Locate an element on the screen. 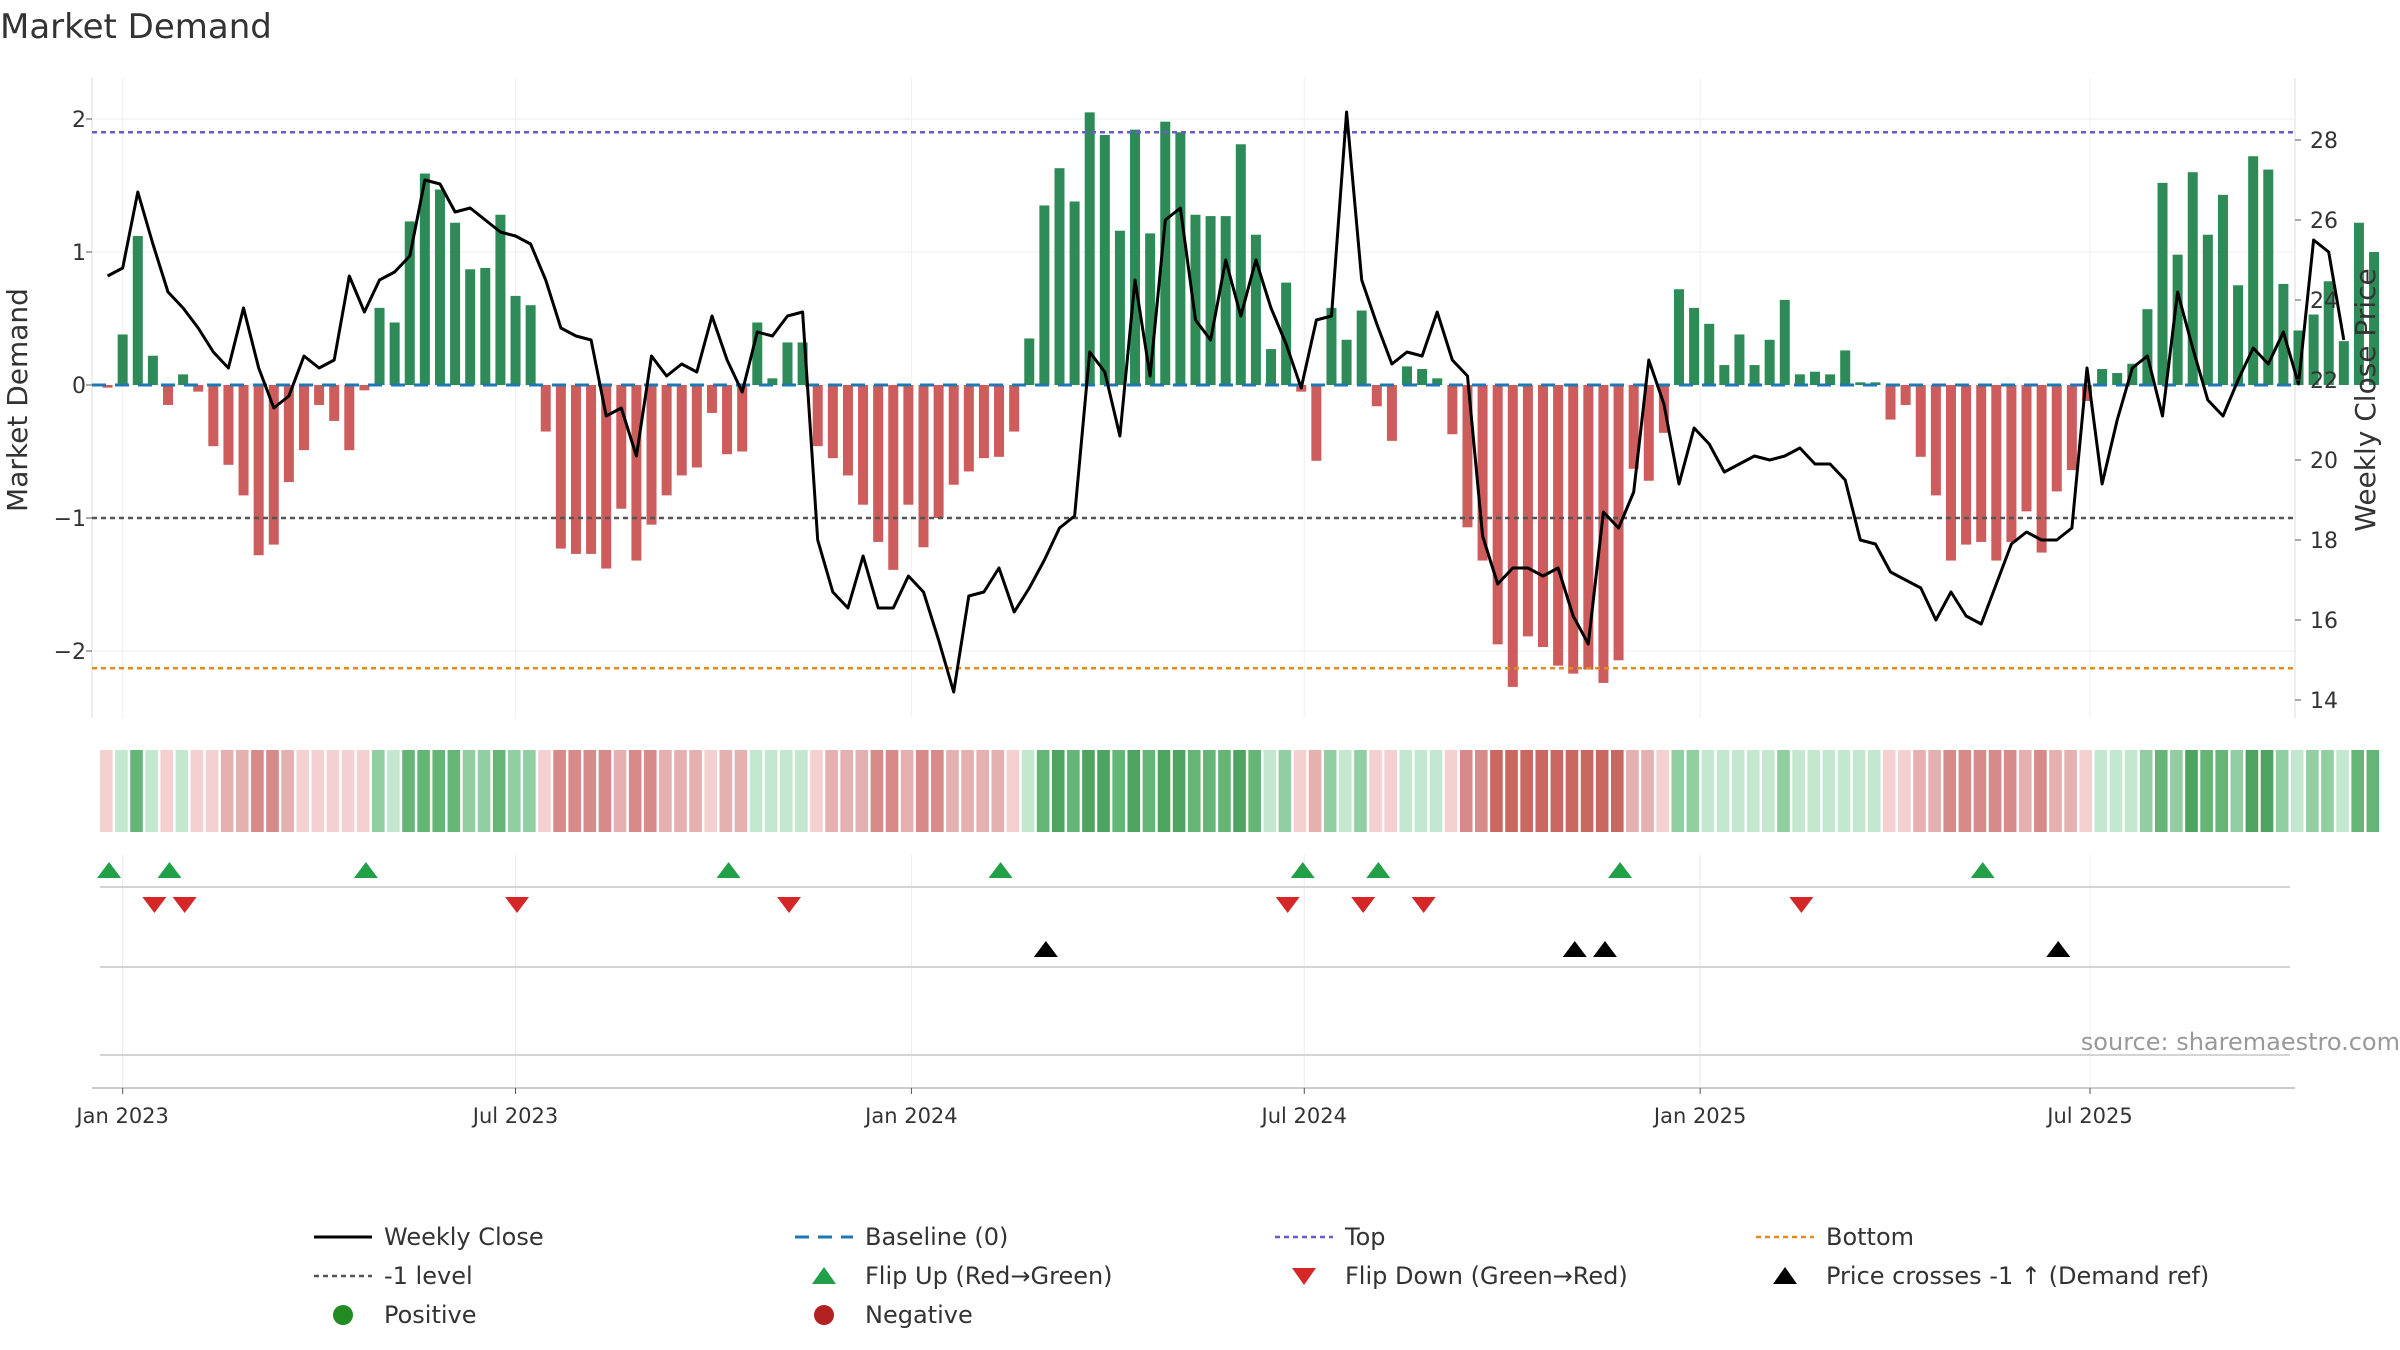  legend-item-flipdown: Flip Down (Green→Red) is located at coordinates (1460, 1276).